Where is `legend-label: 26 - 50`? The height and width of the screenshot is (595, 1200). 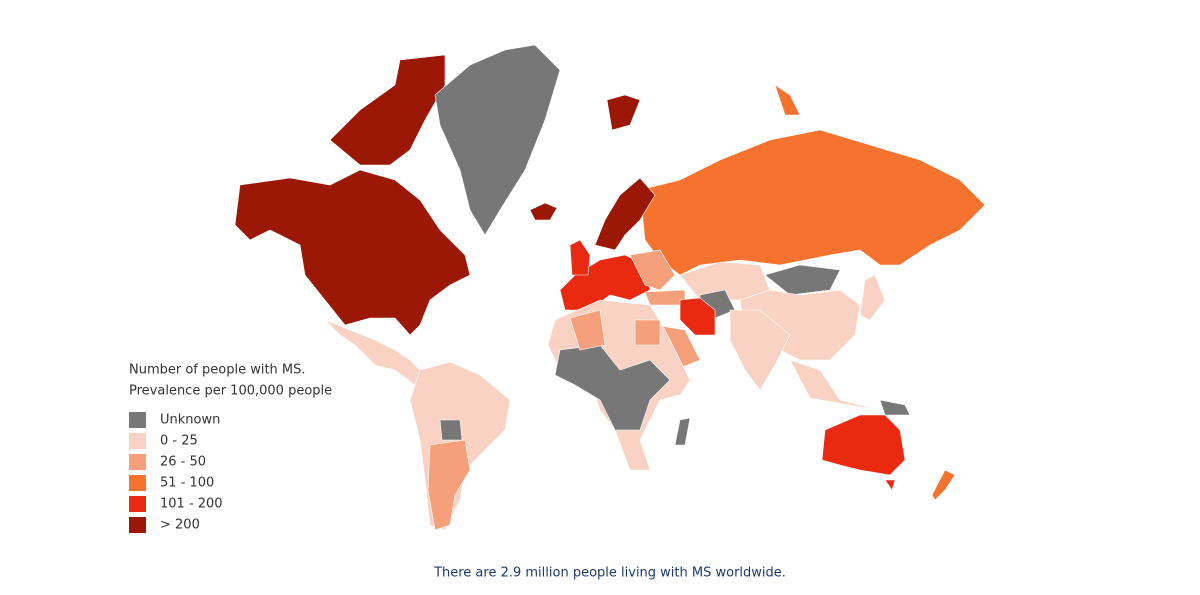
legend-label: 26 - 50 is located at coordinates (183, 462).